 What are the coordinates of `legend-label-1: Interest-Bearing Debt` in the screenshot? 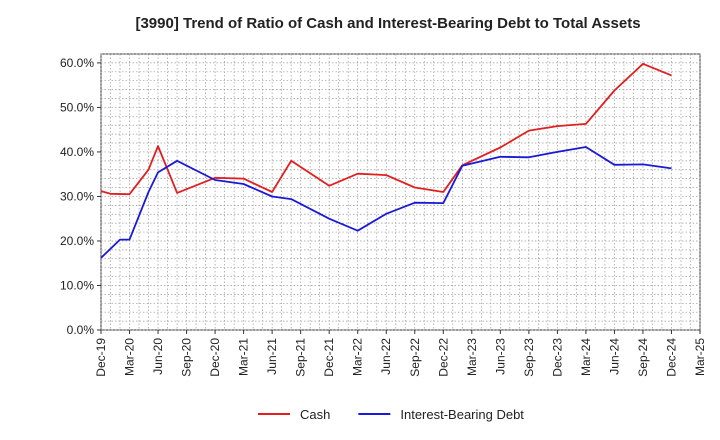 It's located at (462, 414).